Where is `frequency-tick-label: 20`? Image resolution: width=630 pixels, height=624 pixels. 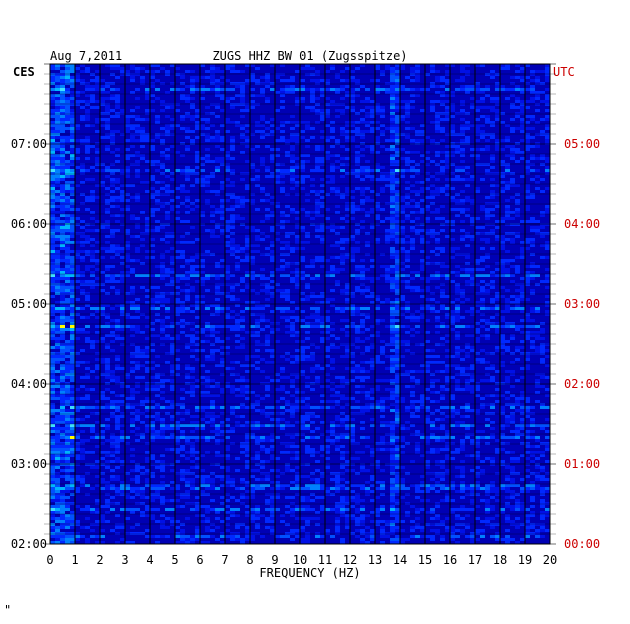
frequency-tick-label: 20 is located at coordinates (550, 560).